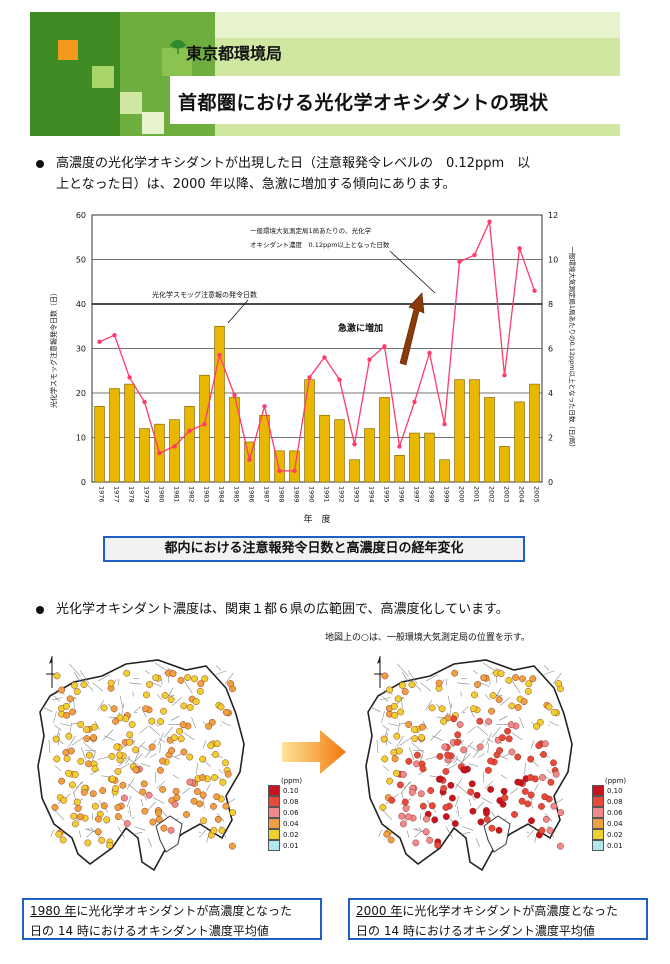 This screenshot has height=964, width=670. I want to click on section1-line2: 上となった日）は、2000 年以降、急激に増加する傾向にあります。, so click(256, 184).